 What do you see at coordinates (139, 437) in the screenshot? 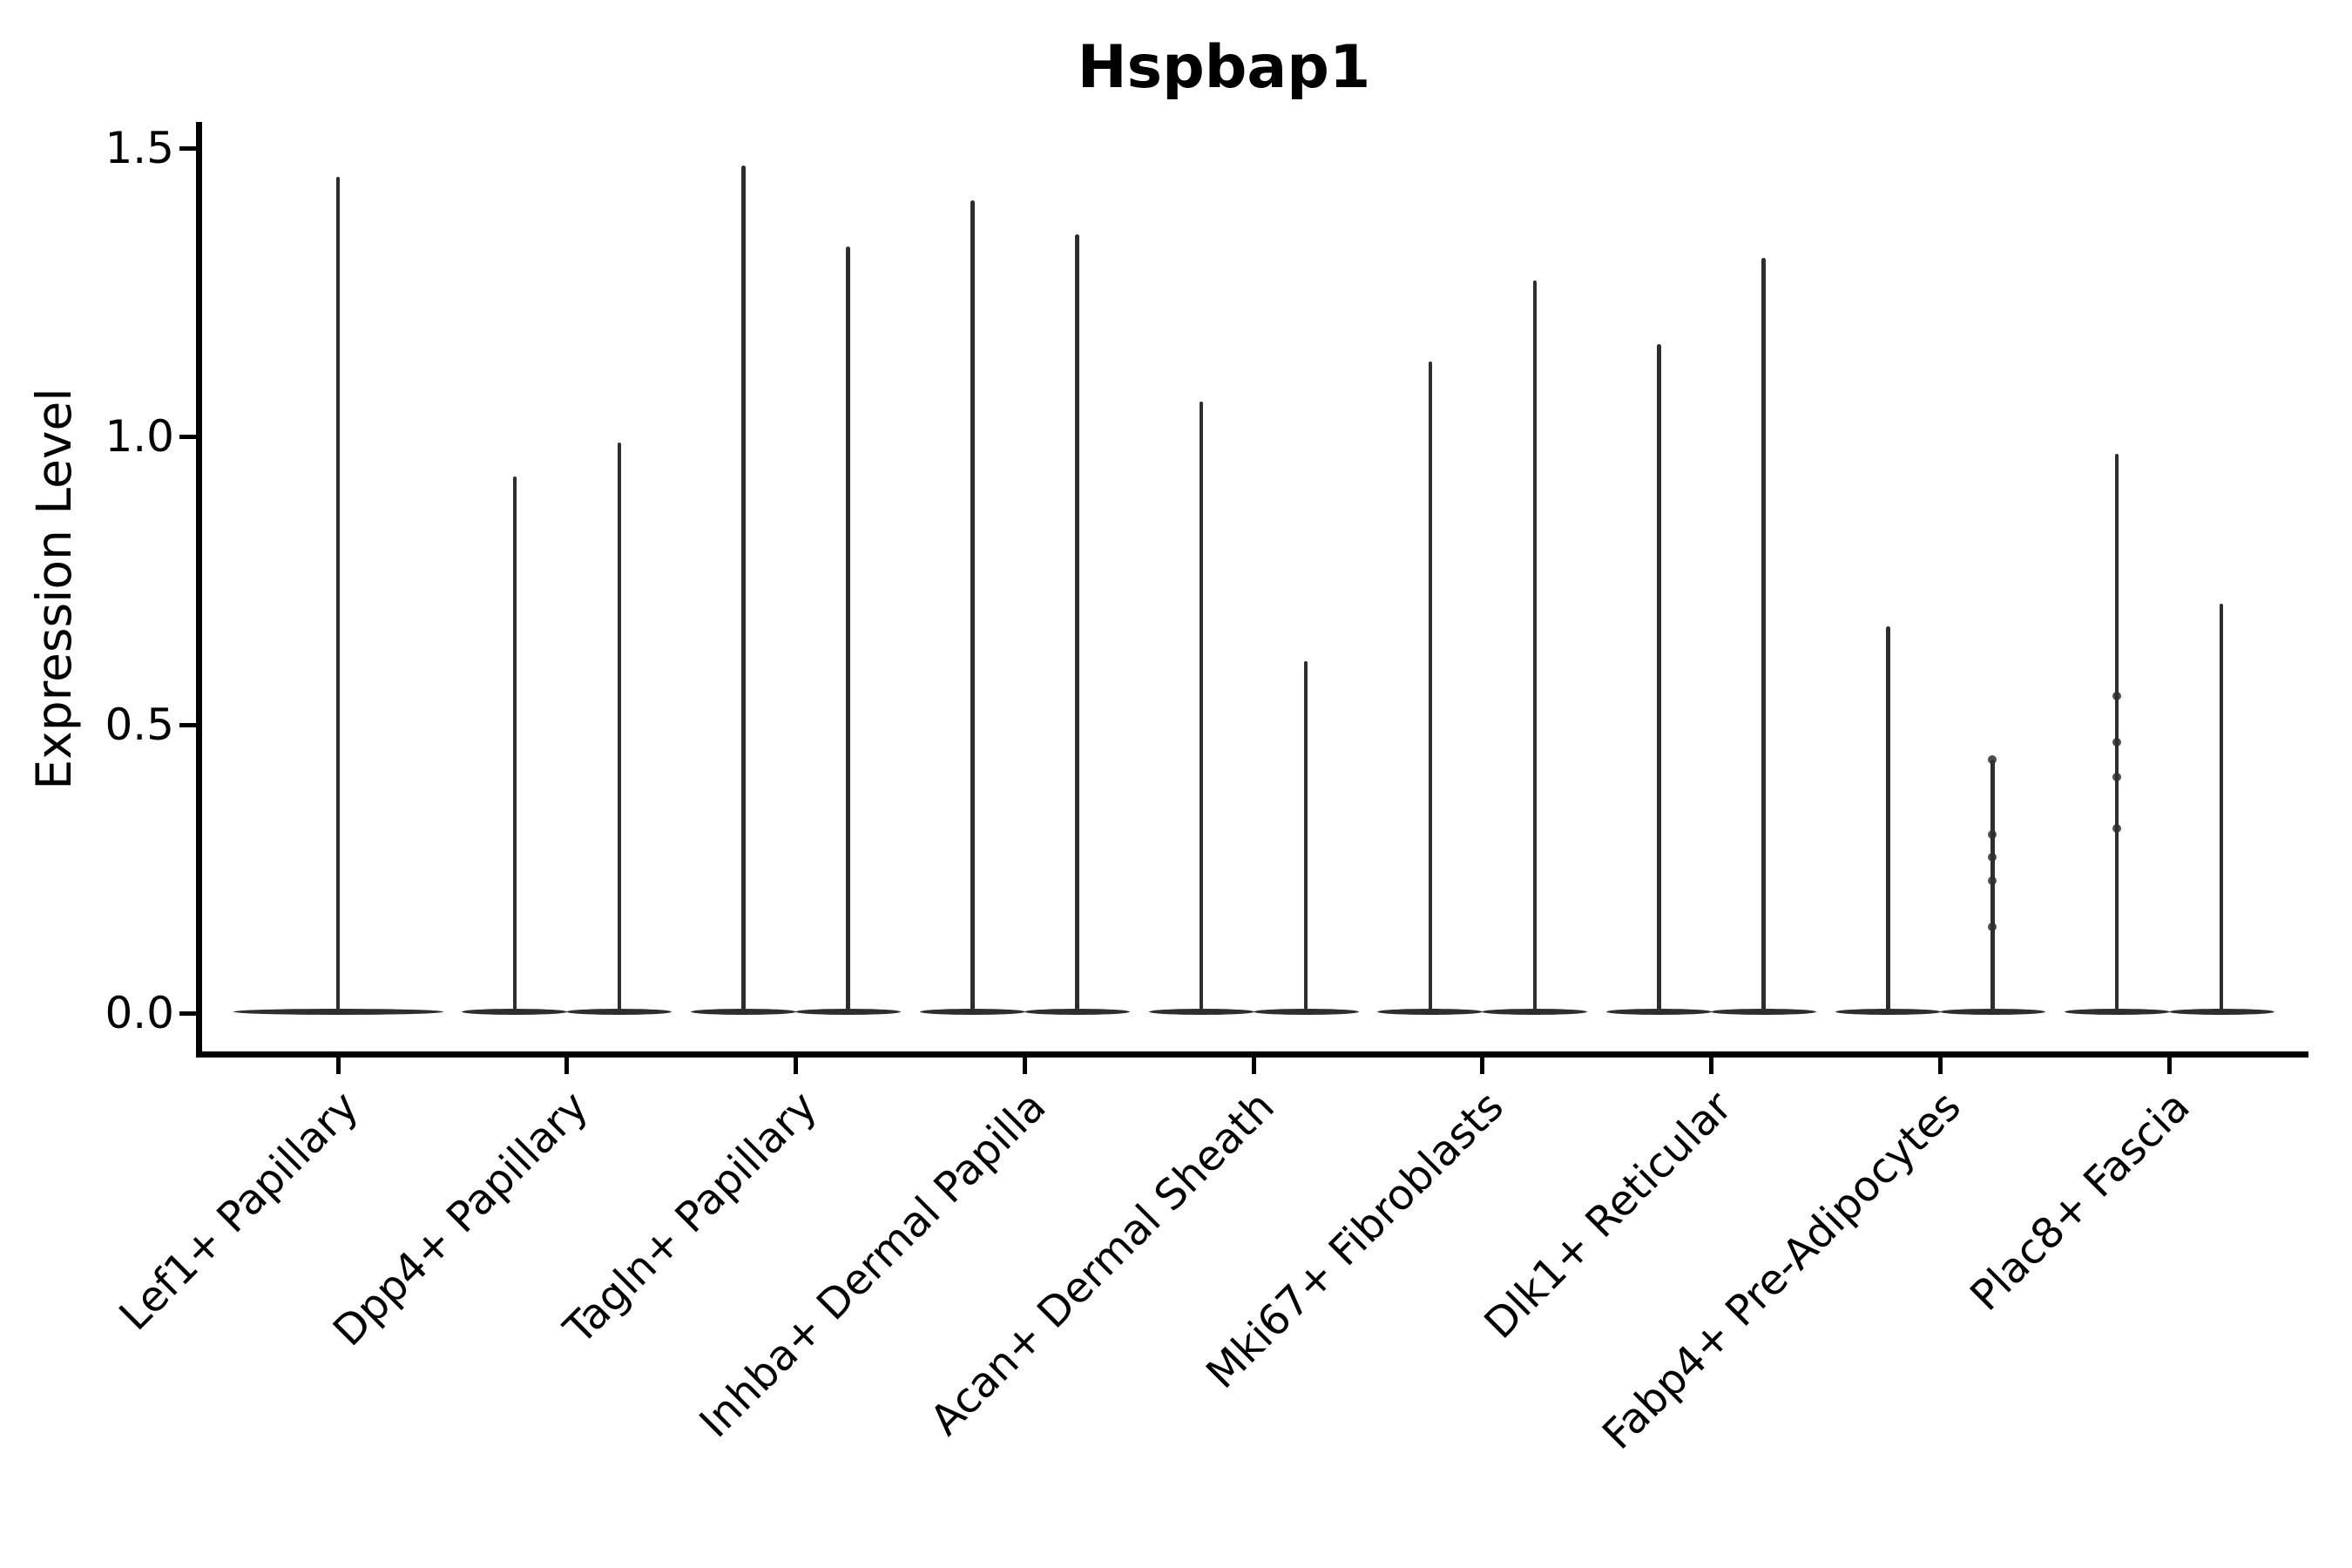
I see `y-tick-label: 1.0` at bounding box center [139, 437].